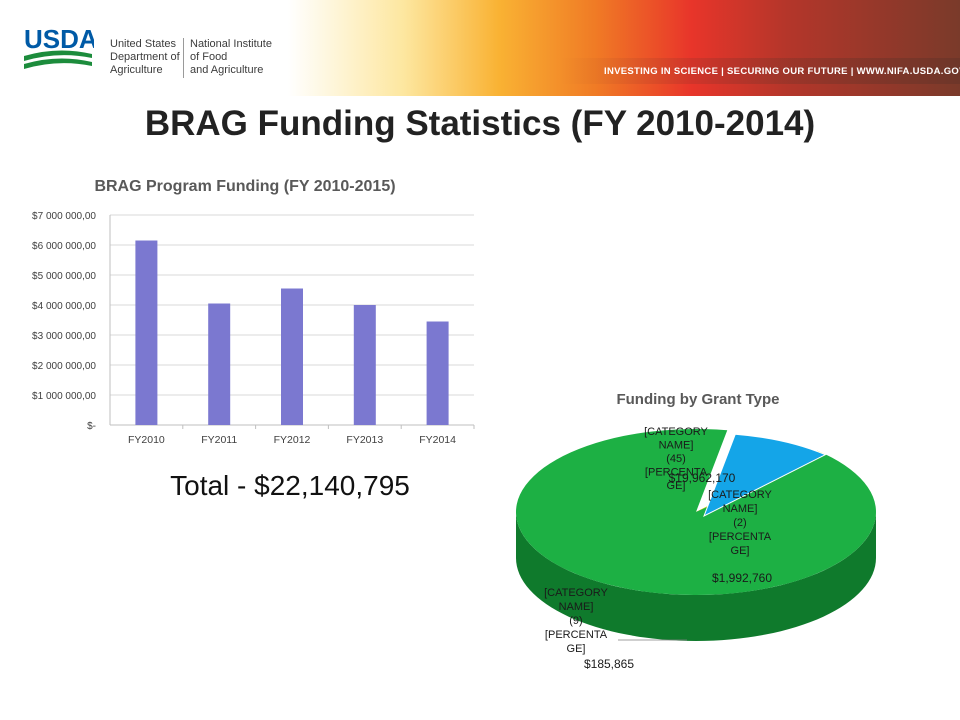 The image size is (960, 720). Describe the element at coordinates (480, 123) in the screenshot. I see `page-title: BRAG Funding Statistics (FY 2010-2014)` at that location.